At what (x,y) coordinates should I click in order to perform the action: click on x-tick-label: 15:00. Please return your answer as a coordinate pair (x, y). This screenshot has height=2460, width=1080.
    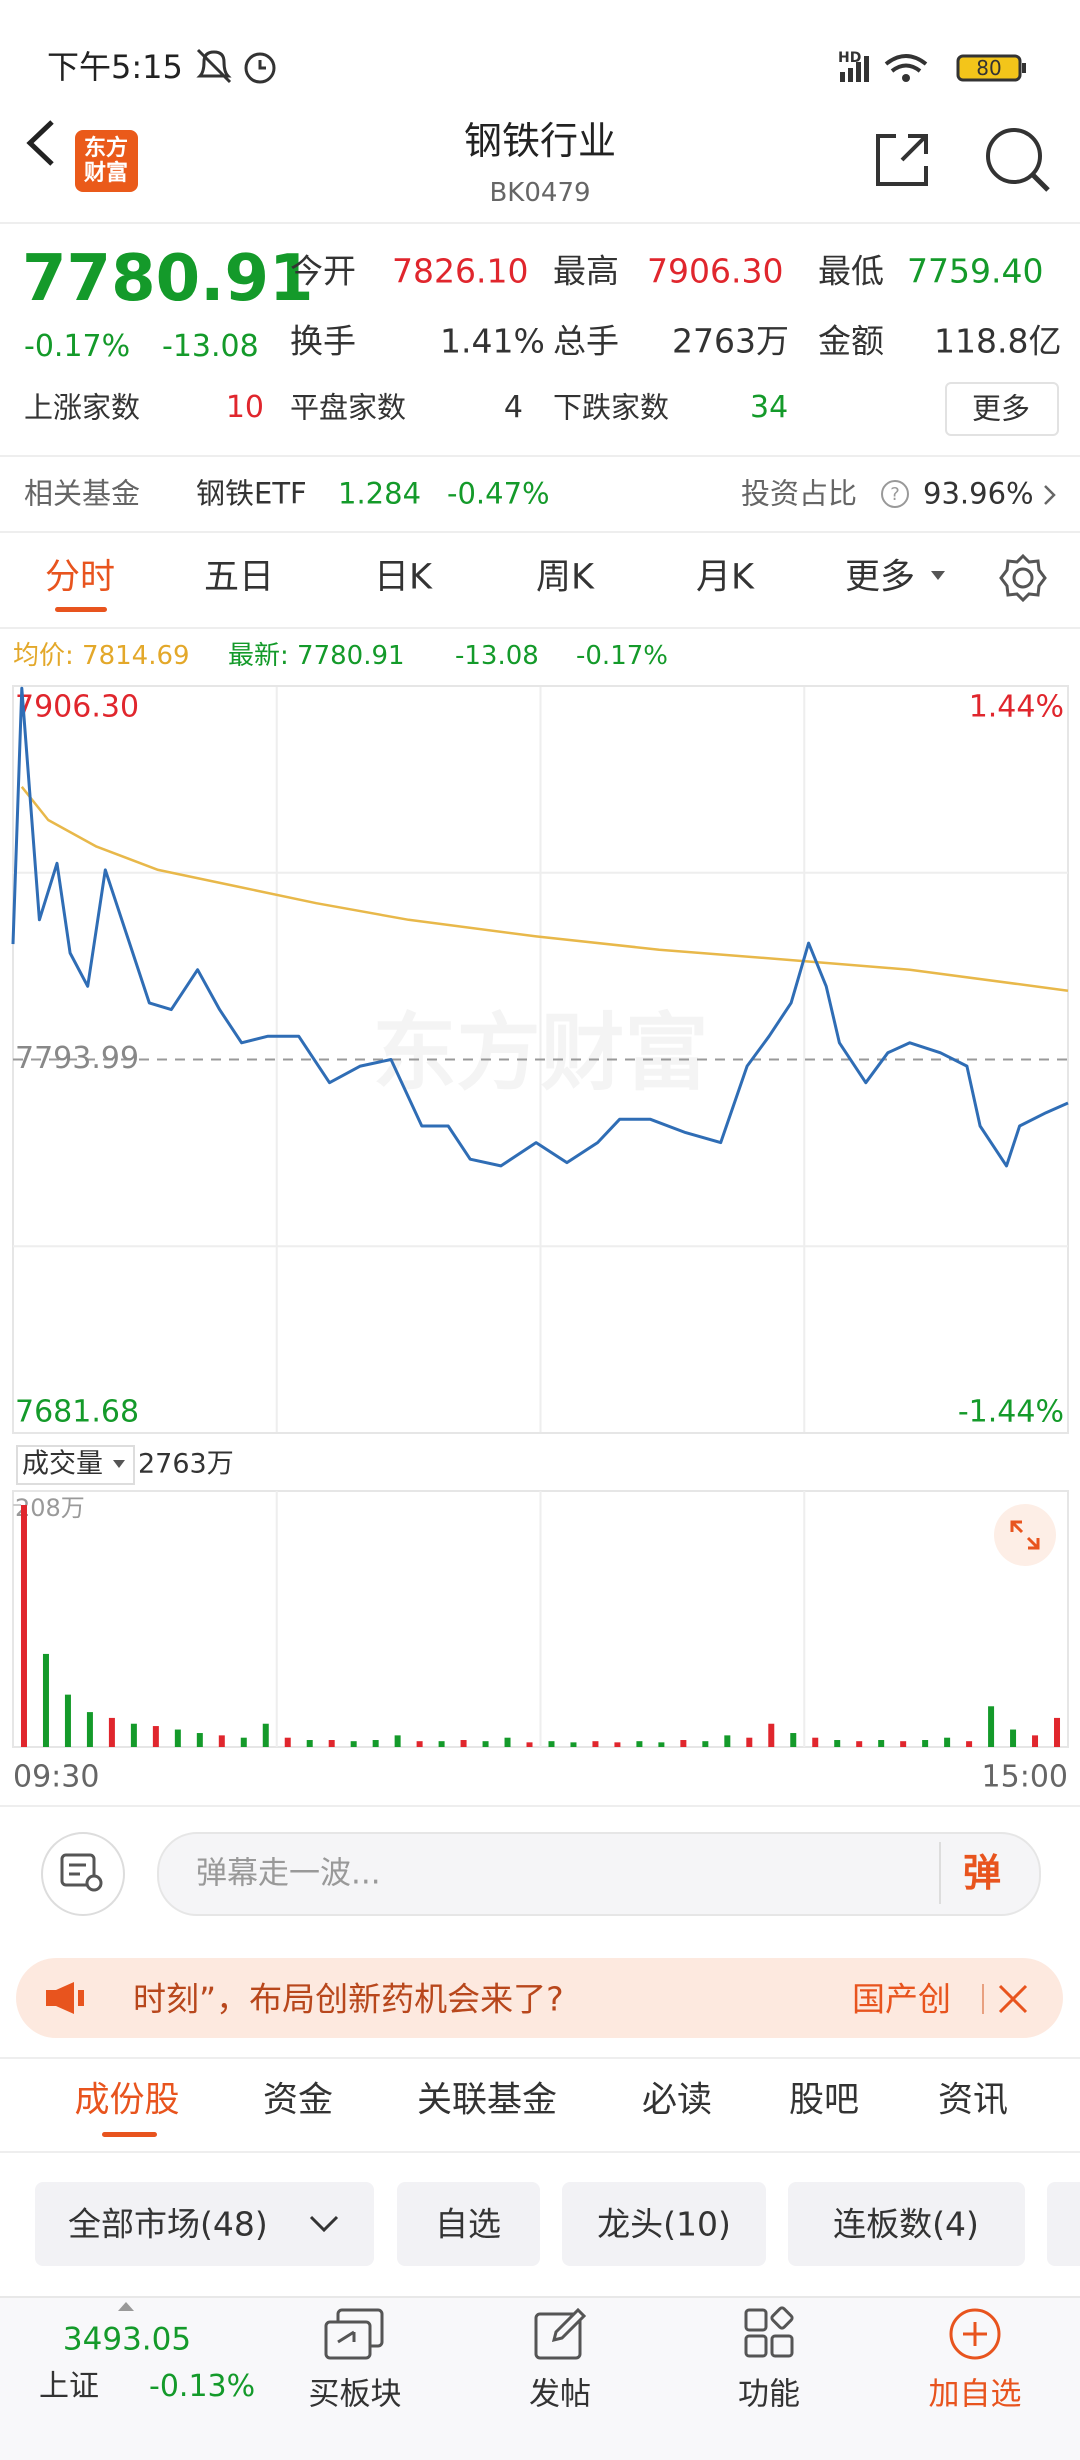
    Looking at the image, I should click on (1025, 1777).